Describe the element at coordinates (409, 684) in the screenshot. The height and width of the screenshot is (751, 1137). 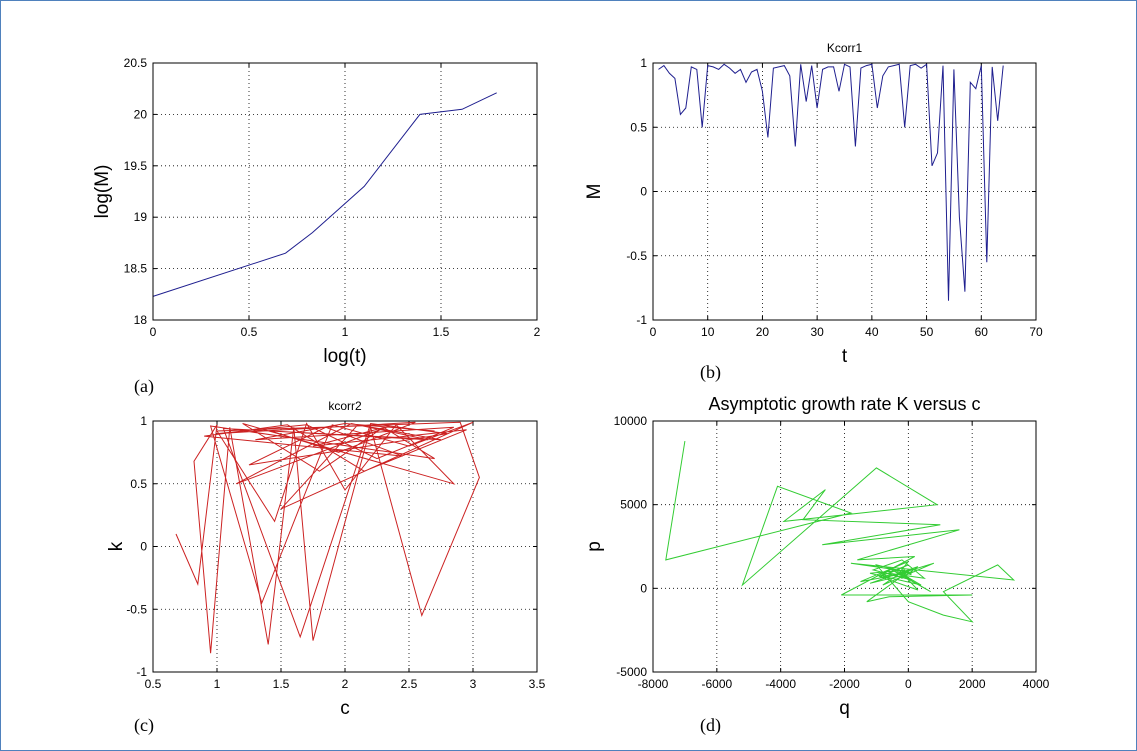
I see `x-tick-label: 2.5` at that location.